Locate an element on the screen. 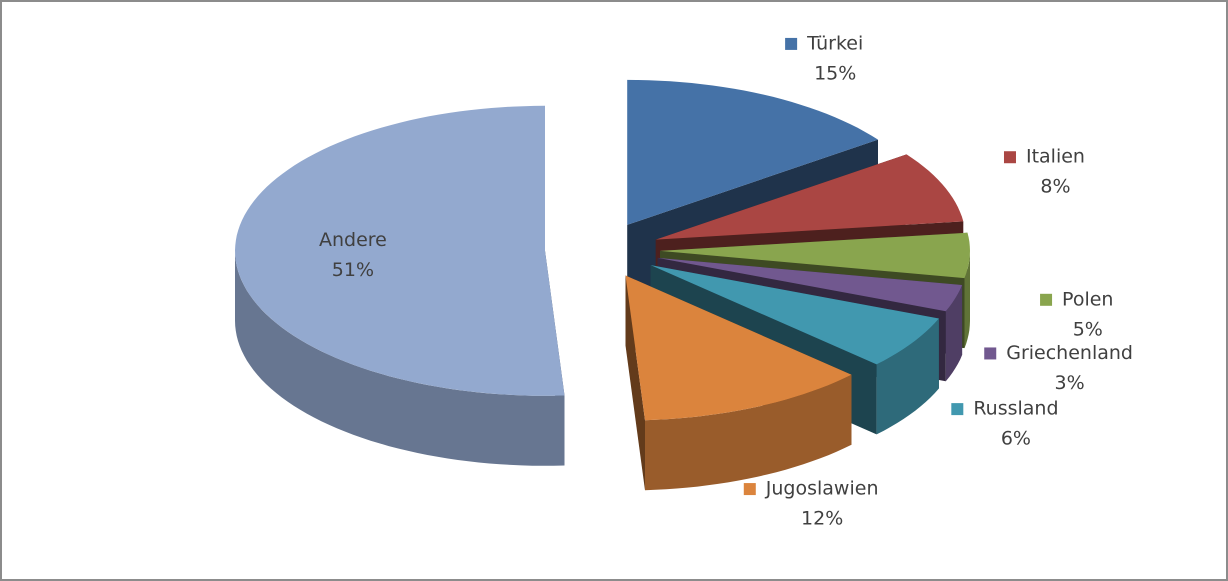 Image resolution: width=1228 pixels, height=581 pixels. data-label: 3% is located at coordinates (1070, 383).